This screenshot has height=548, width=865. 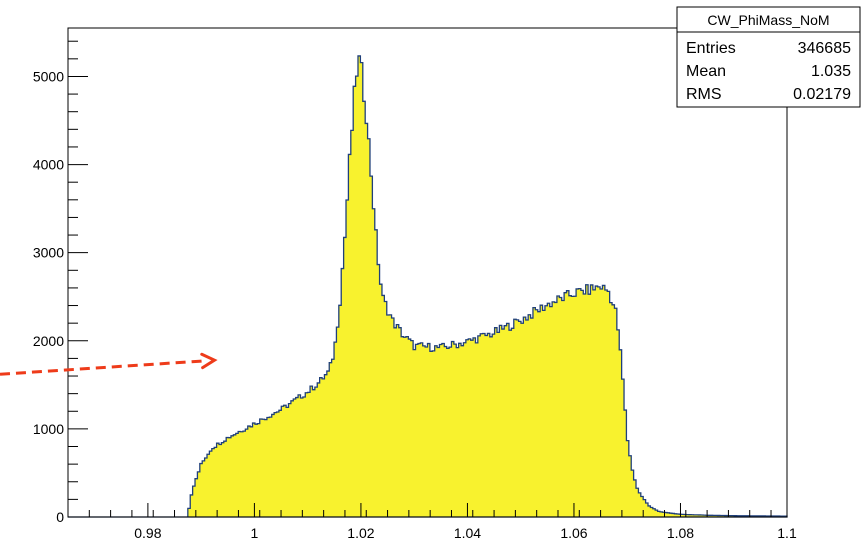 What do you see at coordinates (103, 367) in the screenshot?
I see `annotation-arrow-line` at bounding box center [103, 367].